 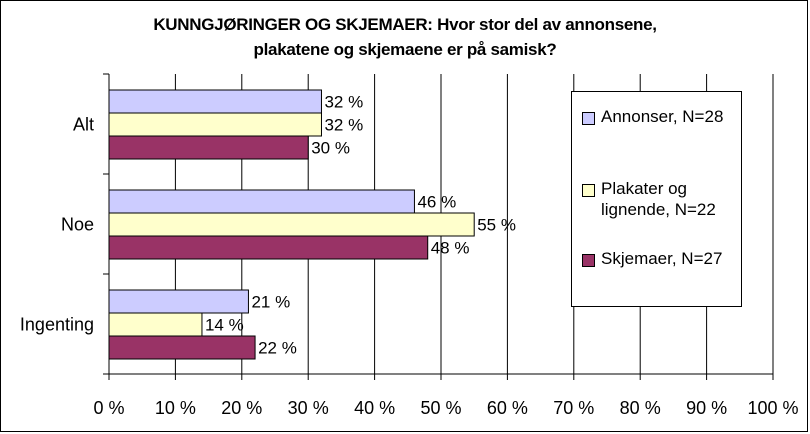 I want to click on legend-swatch-plakater, so click(x=588, y=190).